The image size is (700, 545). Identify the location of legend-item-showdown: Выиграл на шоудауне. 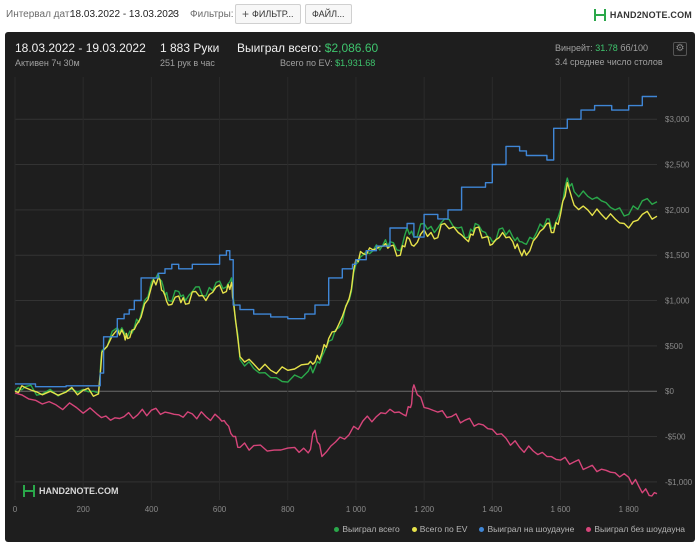
(526, 529).